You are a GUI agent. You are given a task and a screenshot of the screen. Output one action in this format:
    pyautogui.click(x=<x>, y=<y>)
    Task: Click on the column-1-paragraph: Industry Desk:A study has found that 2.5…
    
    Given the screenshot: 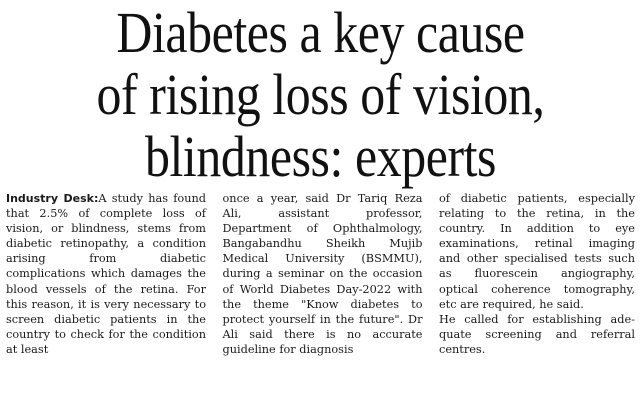 What is the action you would take?
    pyautogui.click(x=106, y=274)
    